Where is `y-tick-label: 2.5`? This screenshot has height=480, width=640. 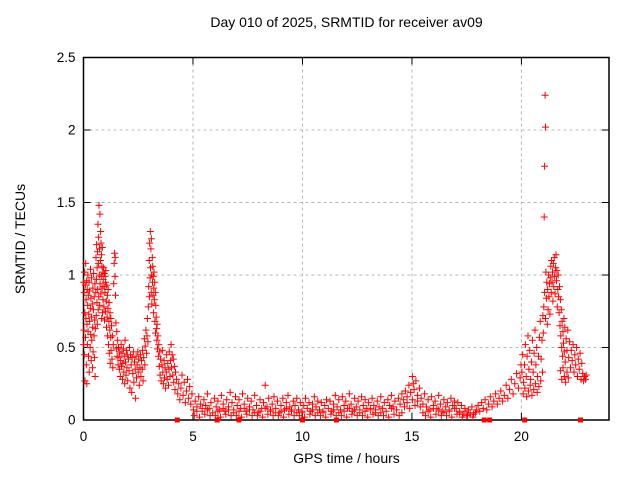 y-tick-label: 2.5 is located at coordinates (66, 57).